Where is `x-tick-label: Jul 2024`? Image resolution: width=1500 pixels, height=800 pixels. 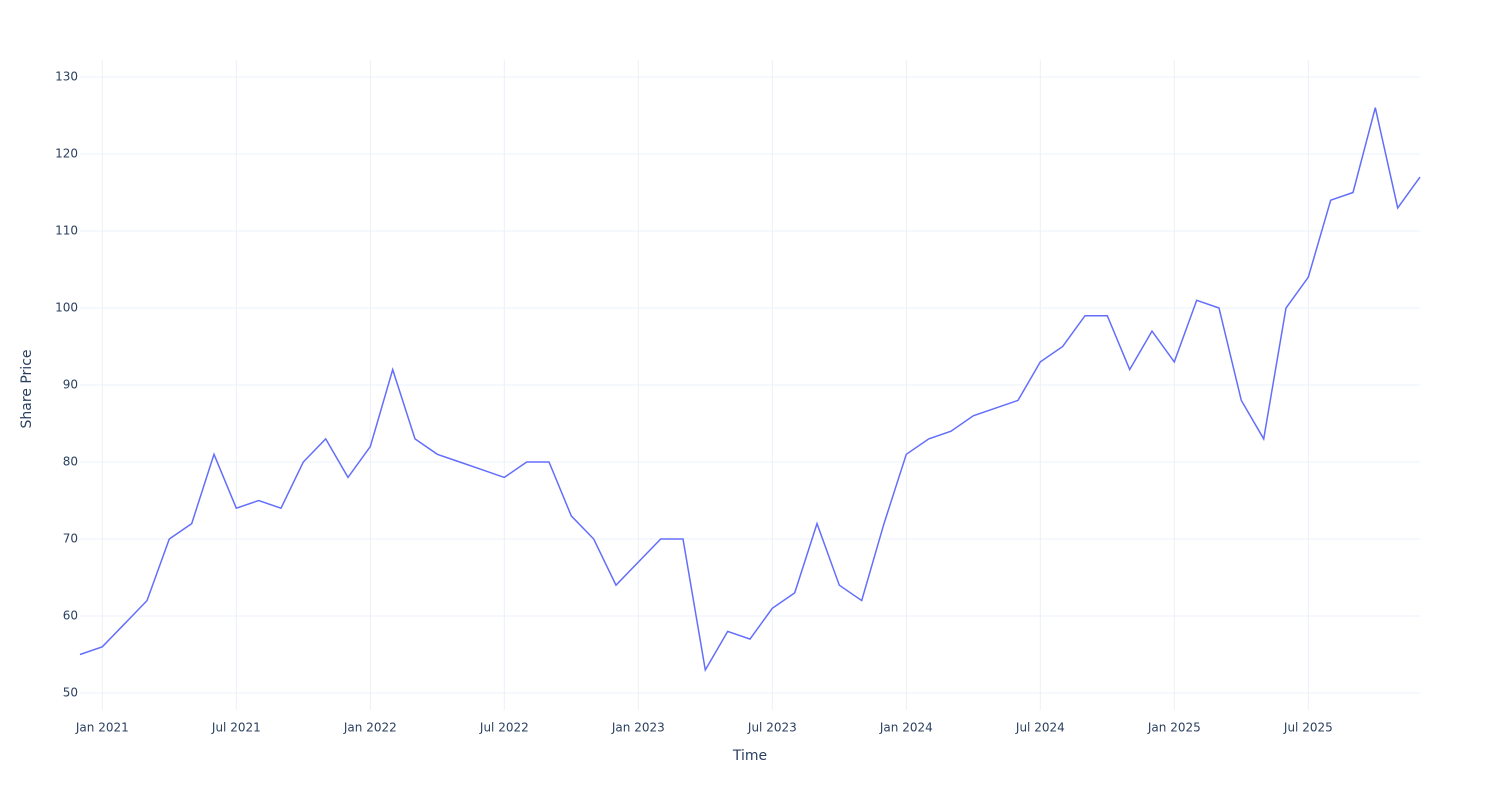 x-tick-label: Jul 2024 is located at coordinates (1040, 728).